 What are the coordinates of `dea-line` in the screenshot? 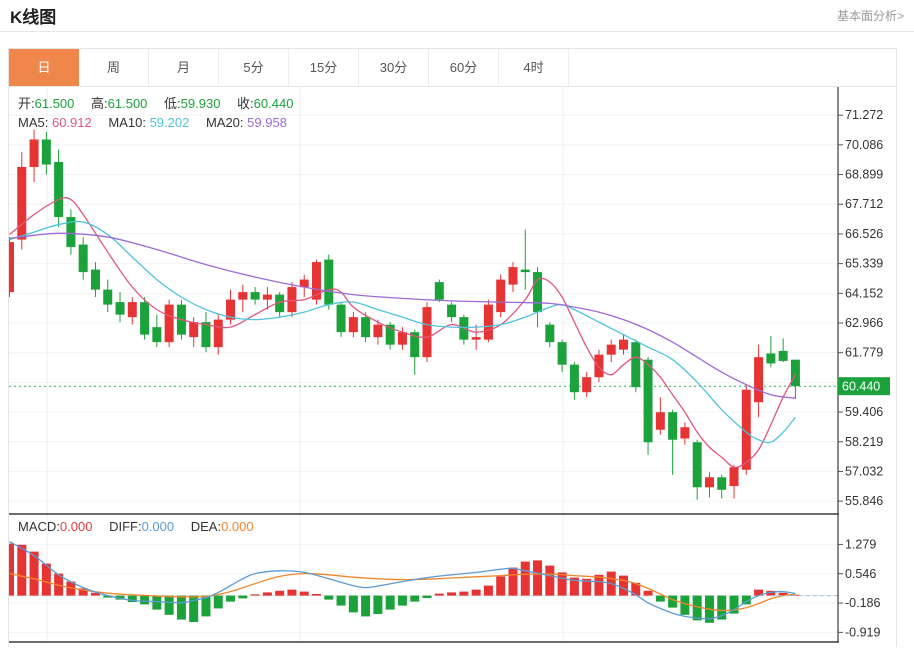 It's located at (402, 592).